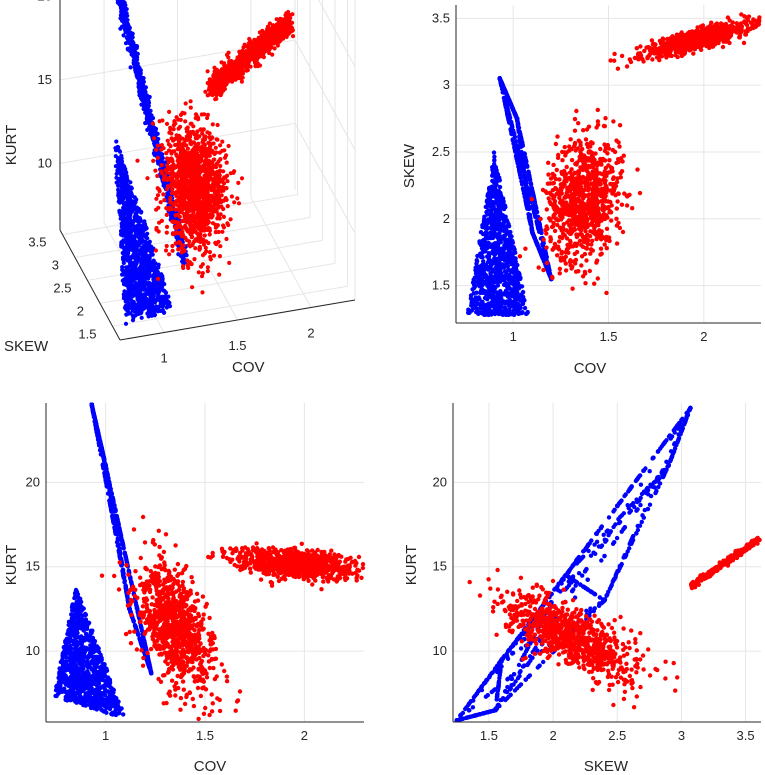 This screenshot has height=775, width=765. I want to click on panel-3d-ylabel: SKEW, so click(26, 346).